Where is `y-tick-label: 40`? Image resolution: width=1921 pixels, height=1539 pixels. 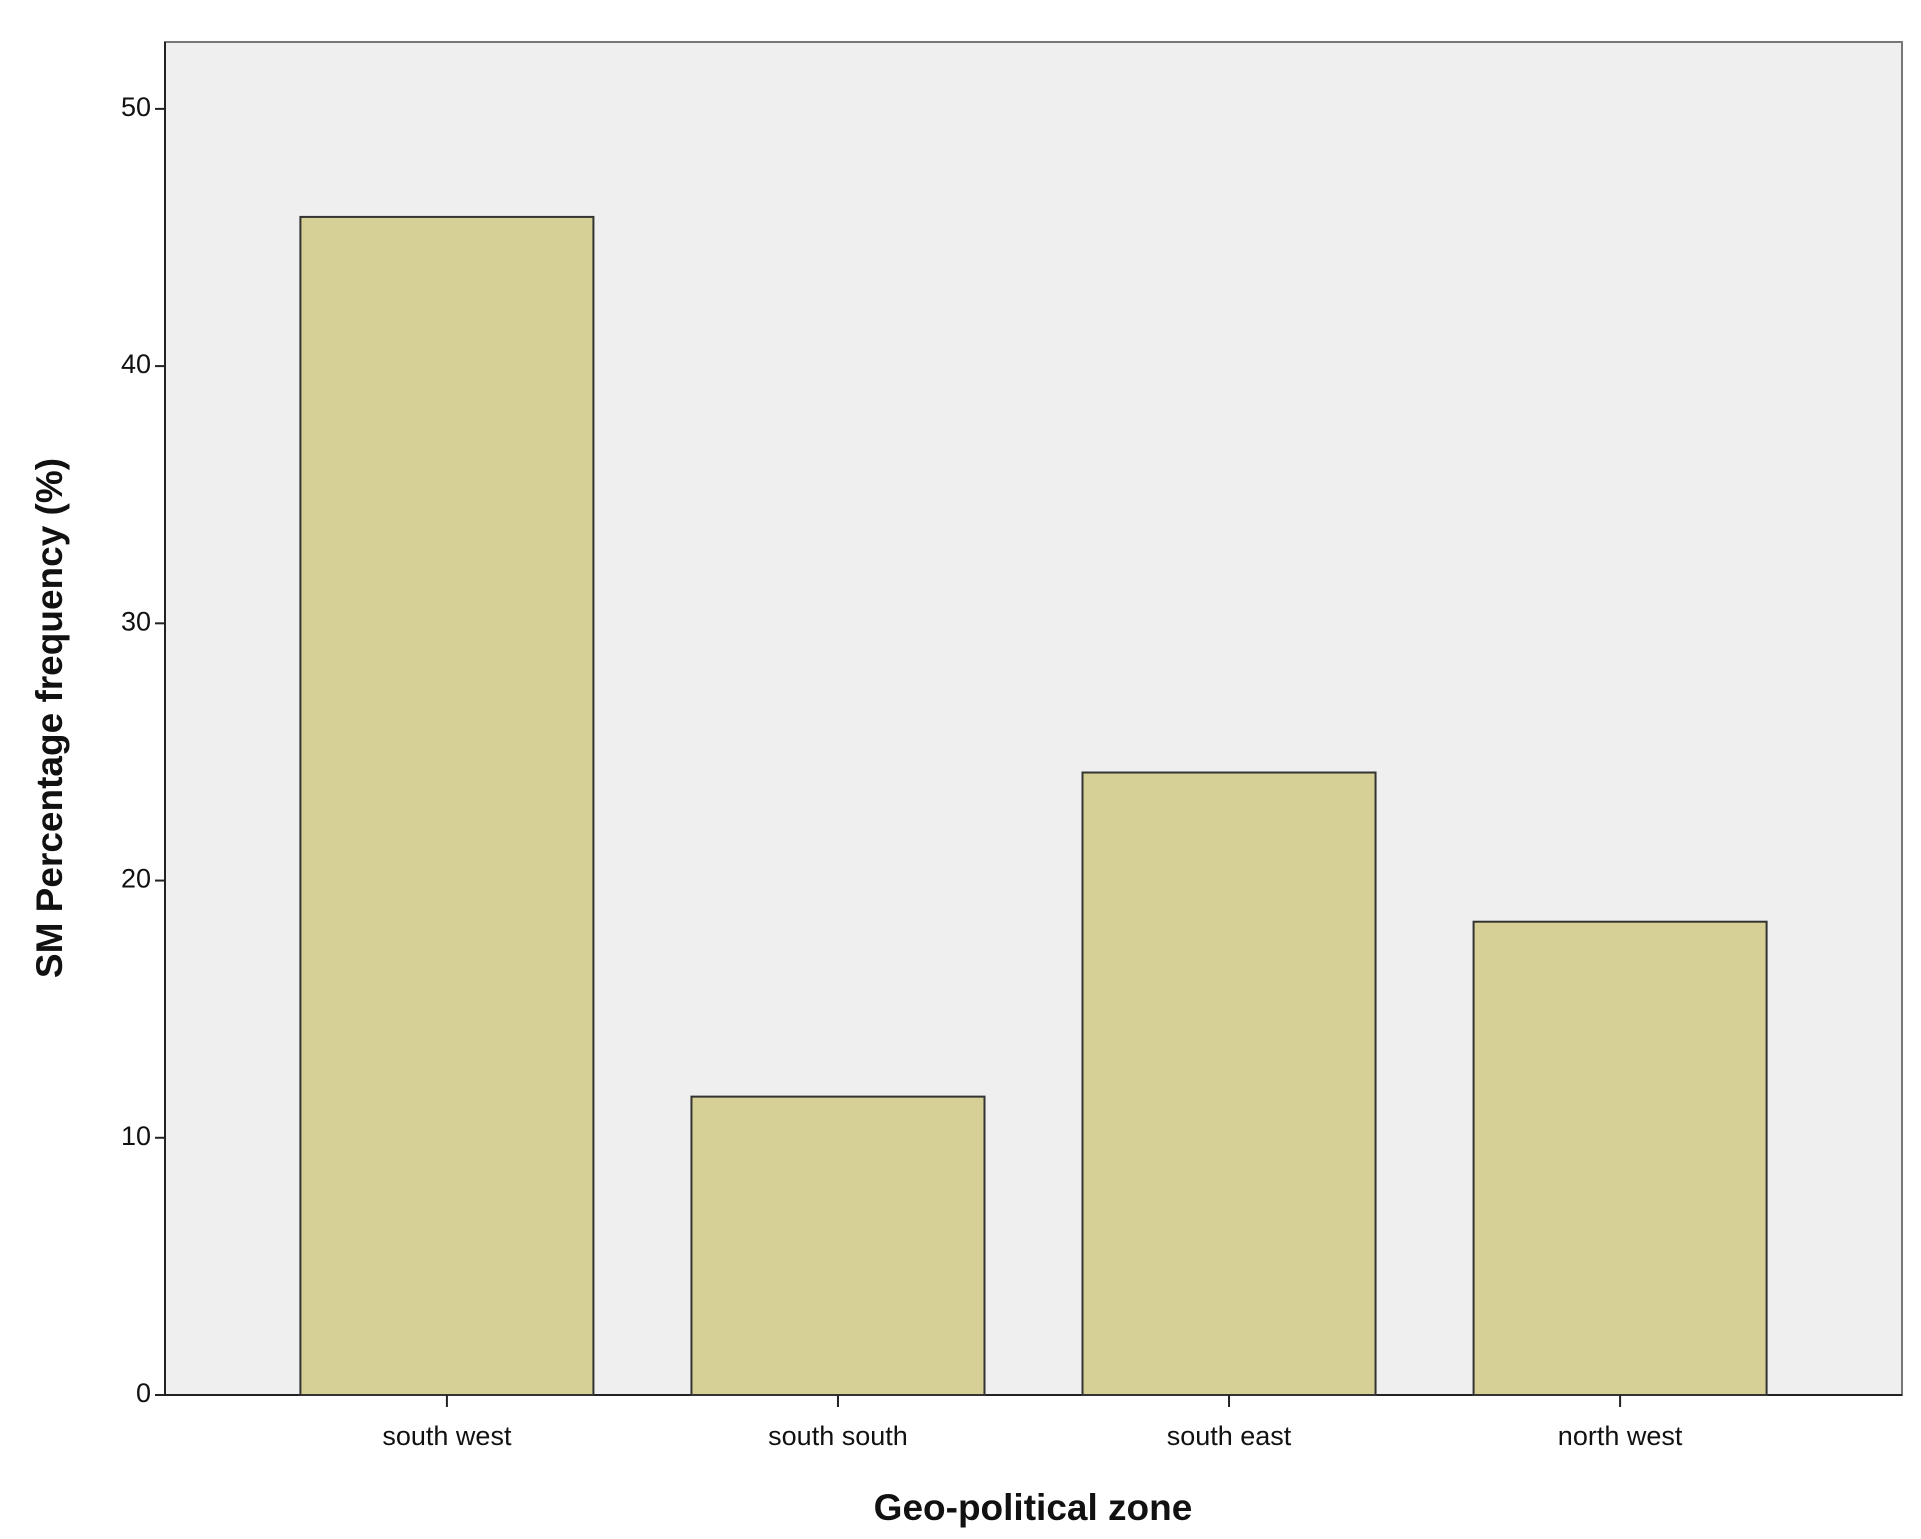
y-tick-label: 40 is located at coordinates (136, 364).